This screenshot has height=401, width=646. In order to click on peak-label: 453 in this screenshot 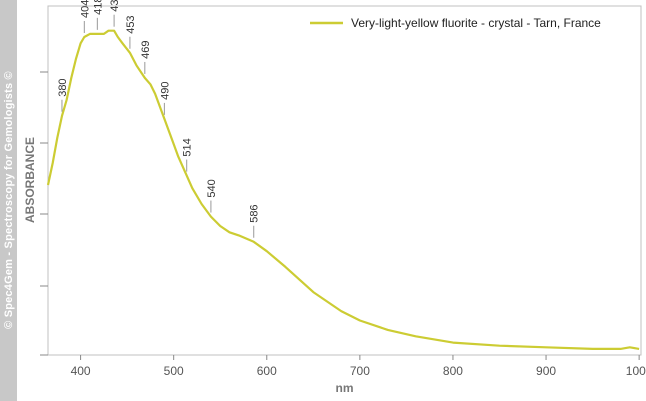, I will do `click(131, 24)`.